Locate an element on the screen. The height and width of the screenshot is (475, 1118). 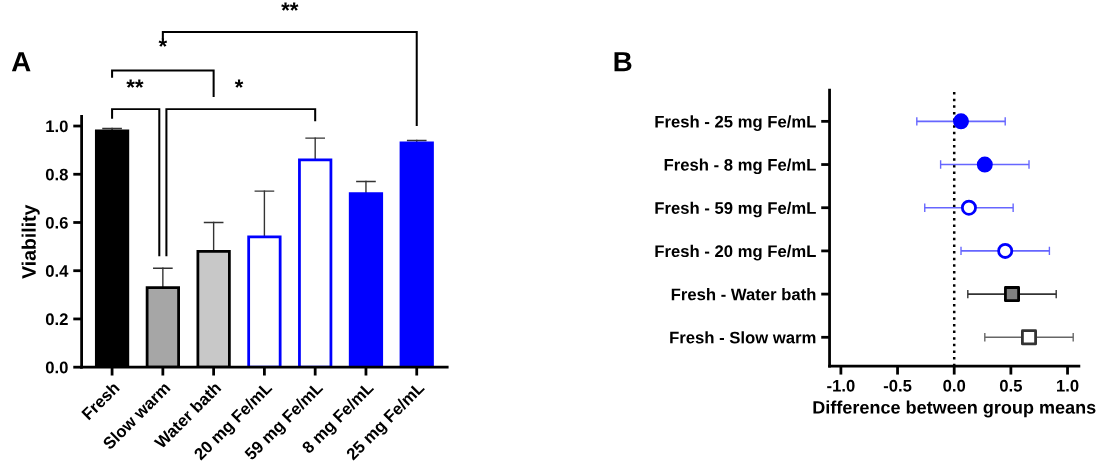
y-tick-label: 1.0 is located at coordinates (57, 126).